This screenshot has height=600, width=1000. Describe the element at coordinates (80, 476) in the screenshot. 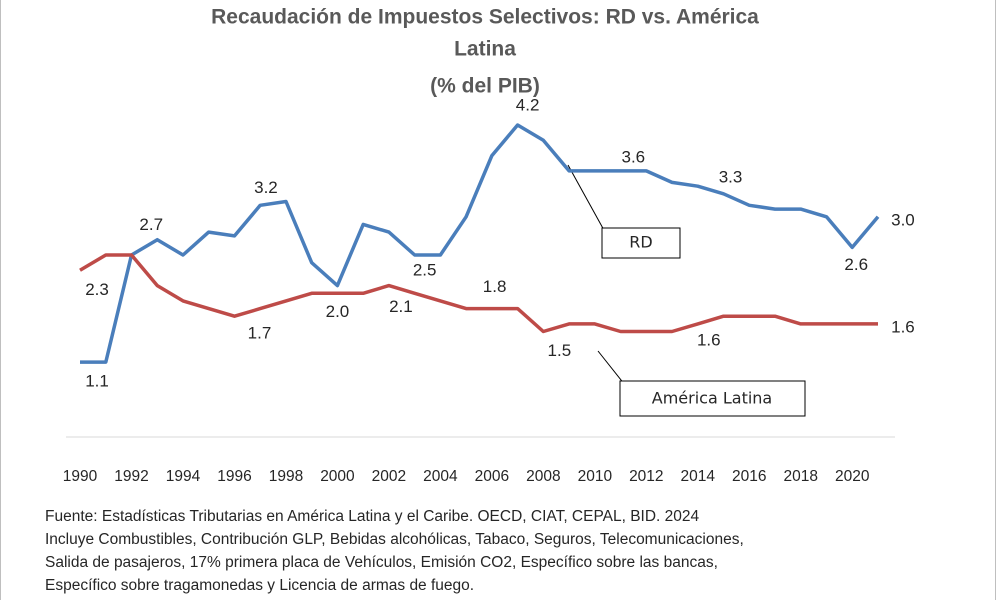

I see `x-tick-label: 1990` at that location.